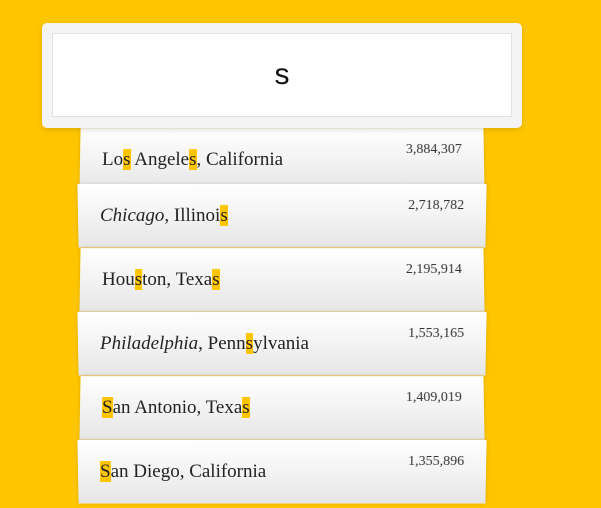 This screenshot has height=508, width=601. I want to click on city-text: an Diego, California, so click(188, 471).